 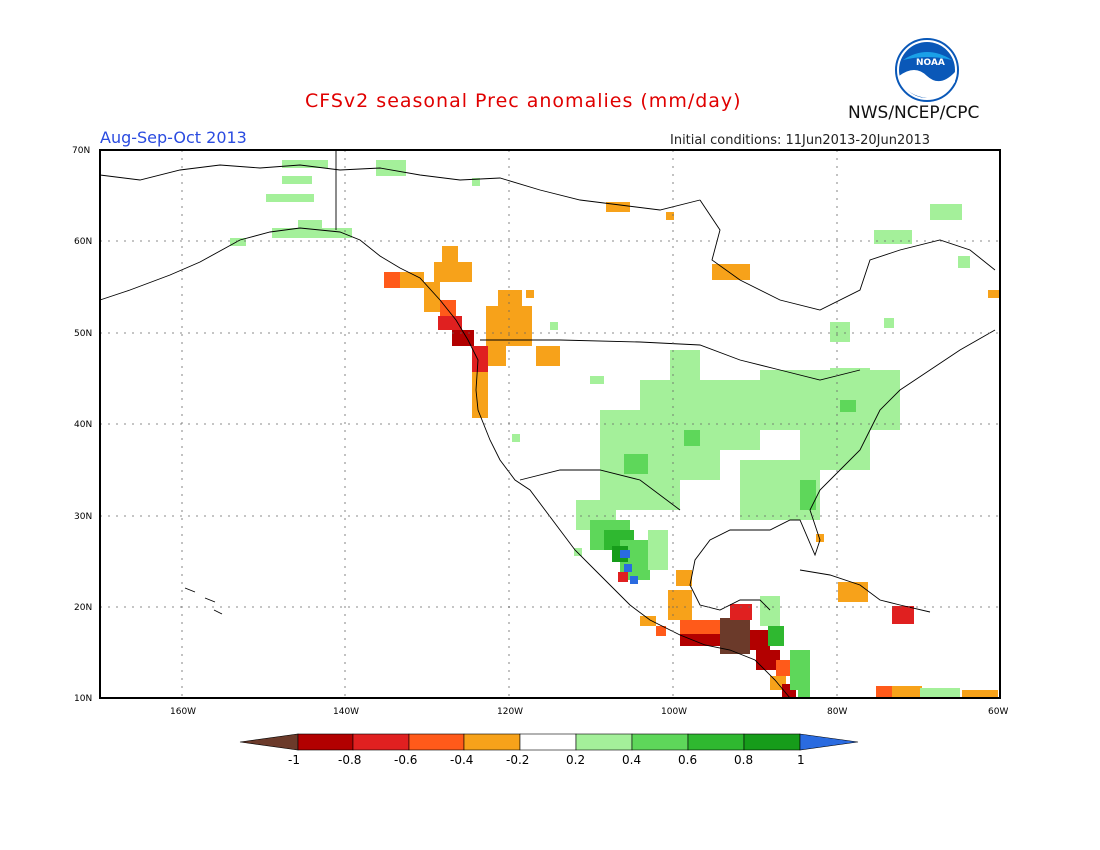 What do you see at coordinates (83, 242) in the screenshot?
I see `lat-label: 60N` at bounding box center [83, 242].